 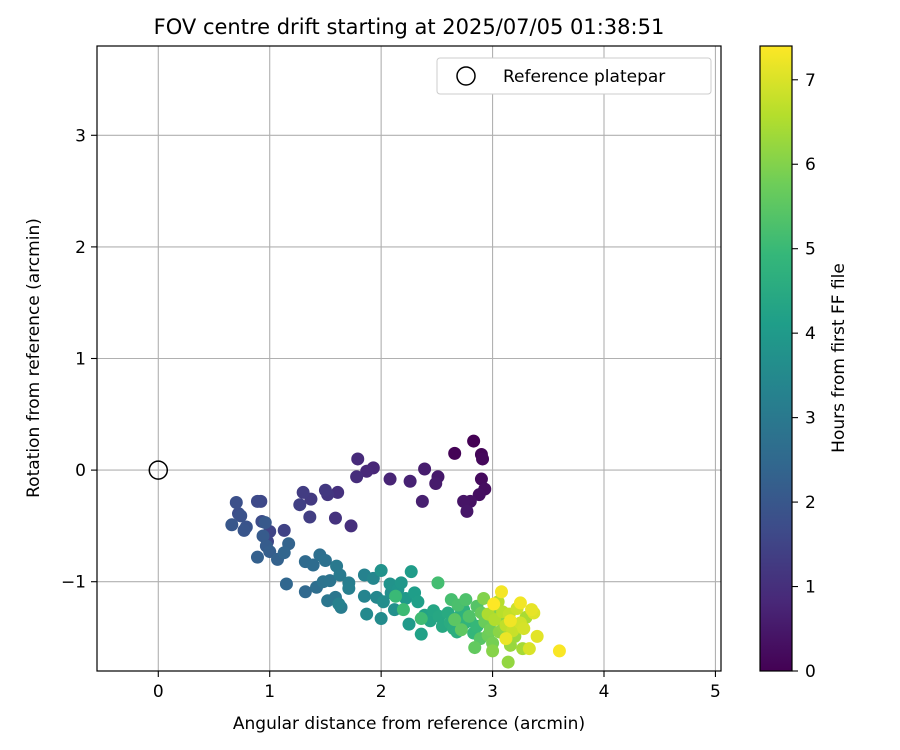 I want to click on y-axis-label: Rotation from reference (arcmin), so click(x=34, y=358).